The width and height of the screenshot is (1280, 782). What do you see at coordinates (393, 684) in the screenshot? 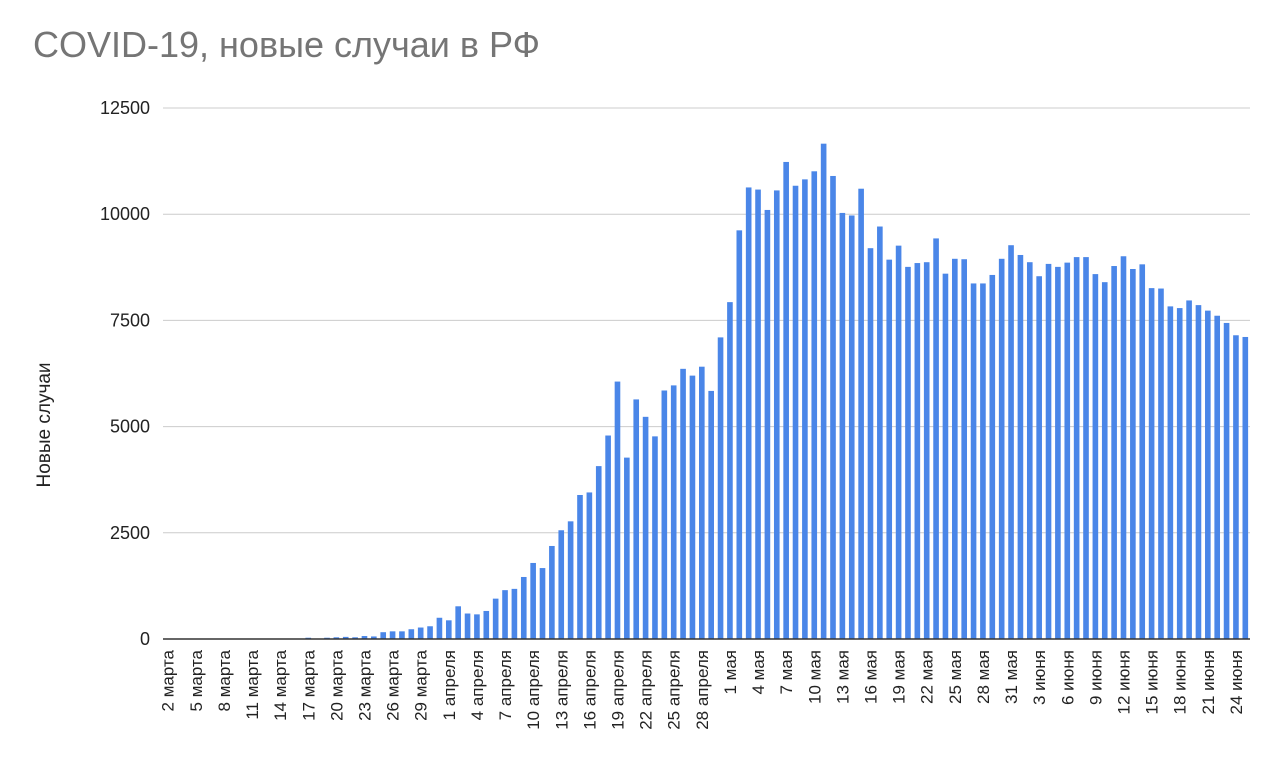
I see `x-tick-label: 26 марта` at bounding box center [393, 684].